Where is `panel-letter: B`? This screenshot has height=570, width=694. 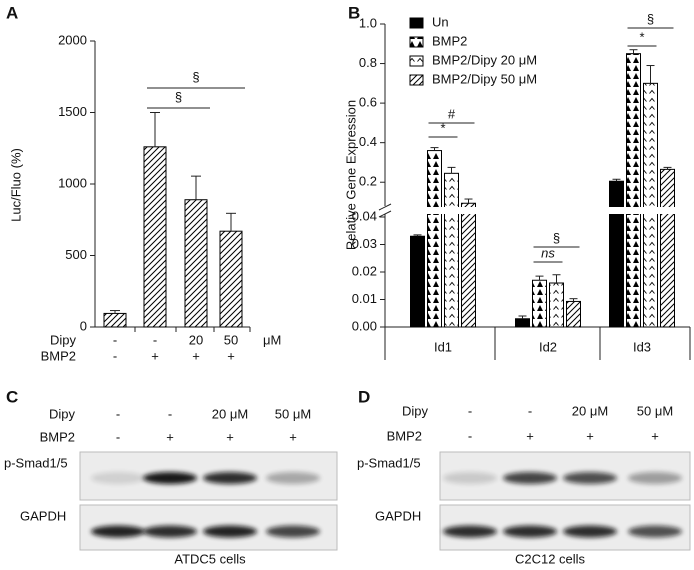
panel-letter: B is located at coordinates (354, 12).